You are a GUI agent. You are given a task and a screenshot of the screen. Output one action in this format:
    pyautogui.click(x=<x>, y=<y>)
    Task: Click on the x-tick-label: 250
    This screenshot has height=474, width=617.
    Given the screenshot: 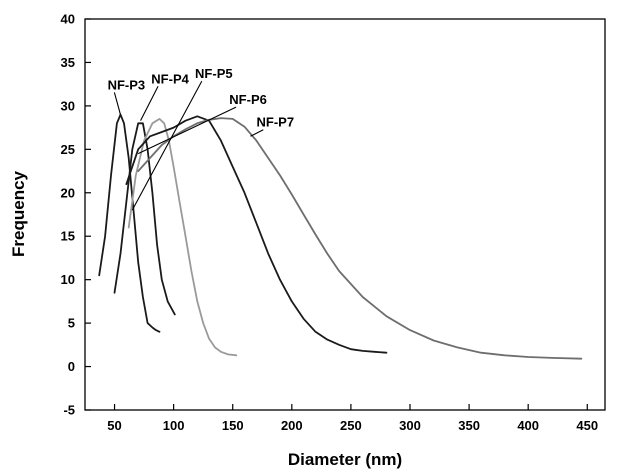 What is the action you would take?
    pyautogui.click(x=351, y=425)
    